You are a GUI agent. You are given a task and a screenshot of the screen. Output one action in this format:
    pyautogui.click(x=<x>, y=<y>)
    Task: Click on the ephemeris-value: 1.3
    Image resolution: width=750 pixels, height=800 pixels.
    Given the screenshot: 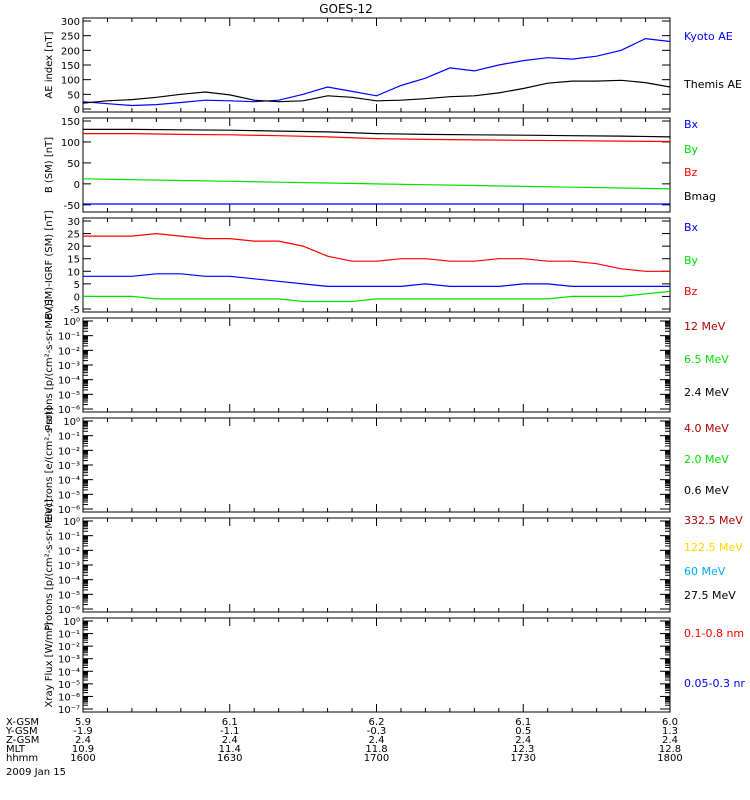 What is the action you would take?
    pyautogui.click(x=670, y=731)
    